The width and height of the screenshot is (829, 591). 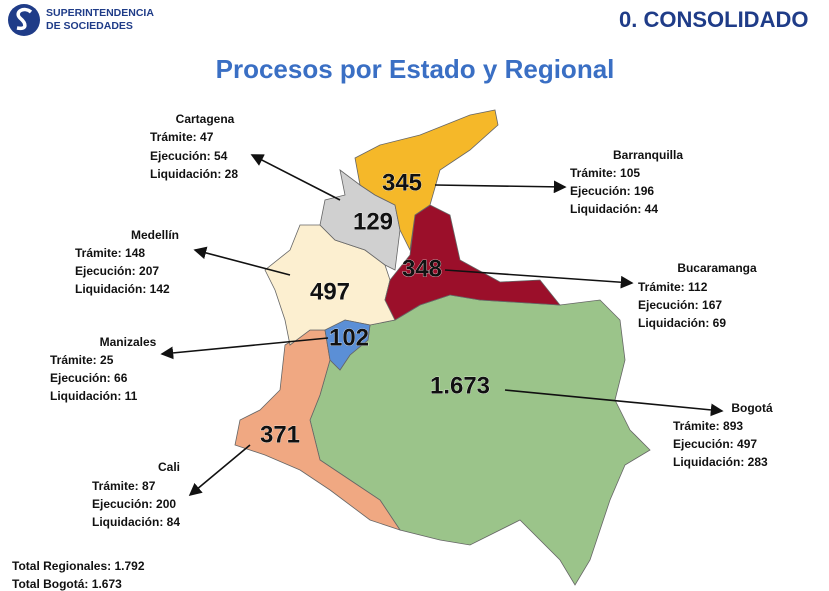 I want to click on region-line: Ejecución: 54, so click(x=189, y=156).